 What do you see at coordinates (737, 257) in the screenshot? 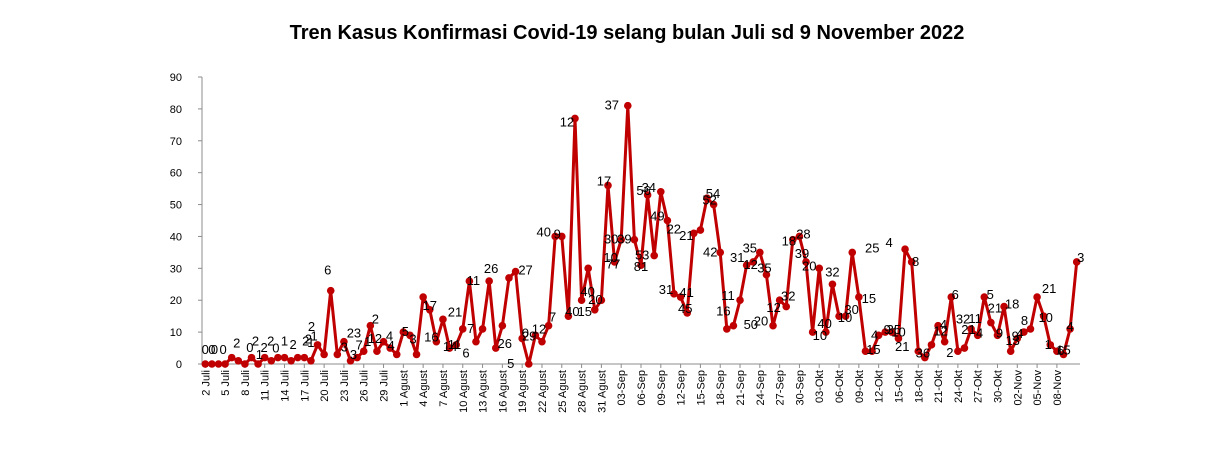
I see `data-label: 31` at bounding box center [737, 257].